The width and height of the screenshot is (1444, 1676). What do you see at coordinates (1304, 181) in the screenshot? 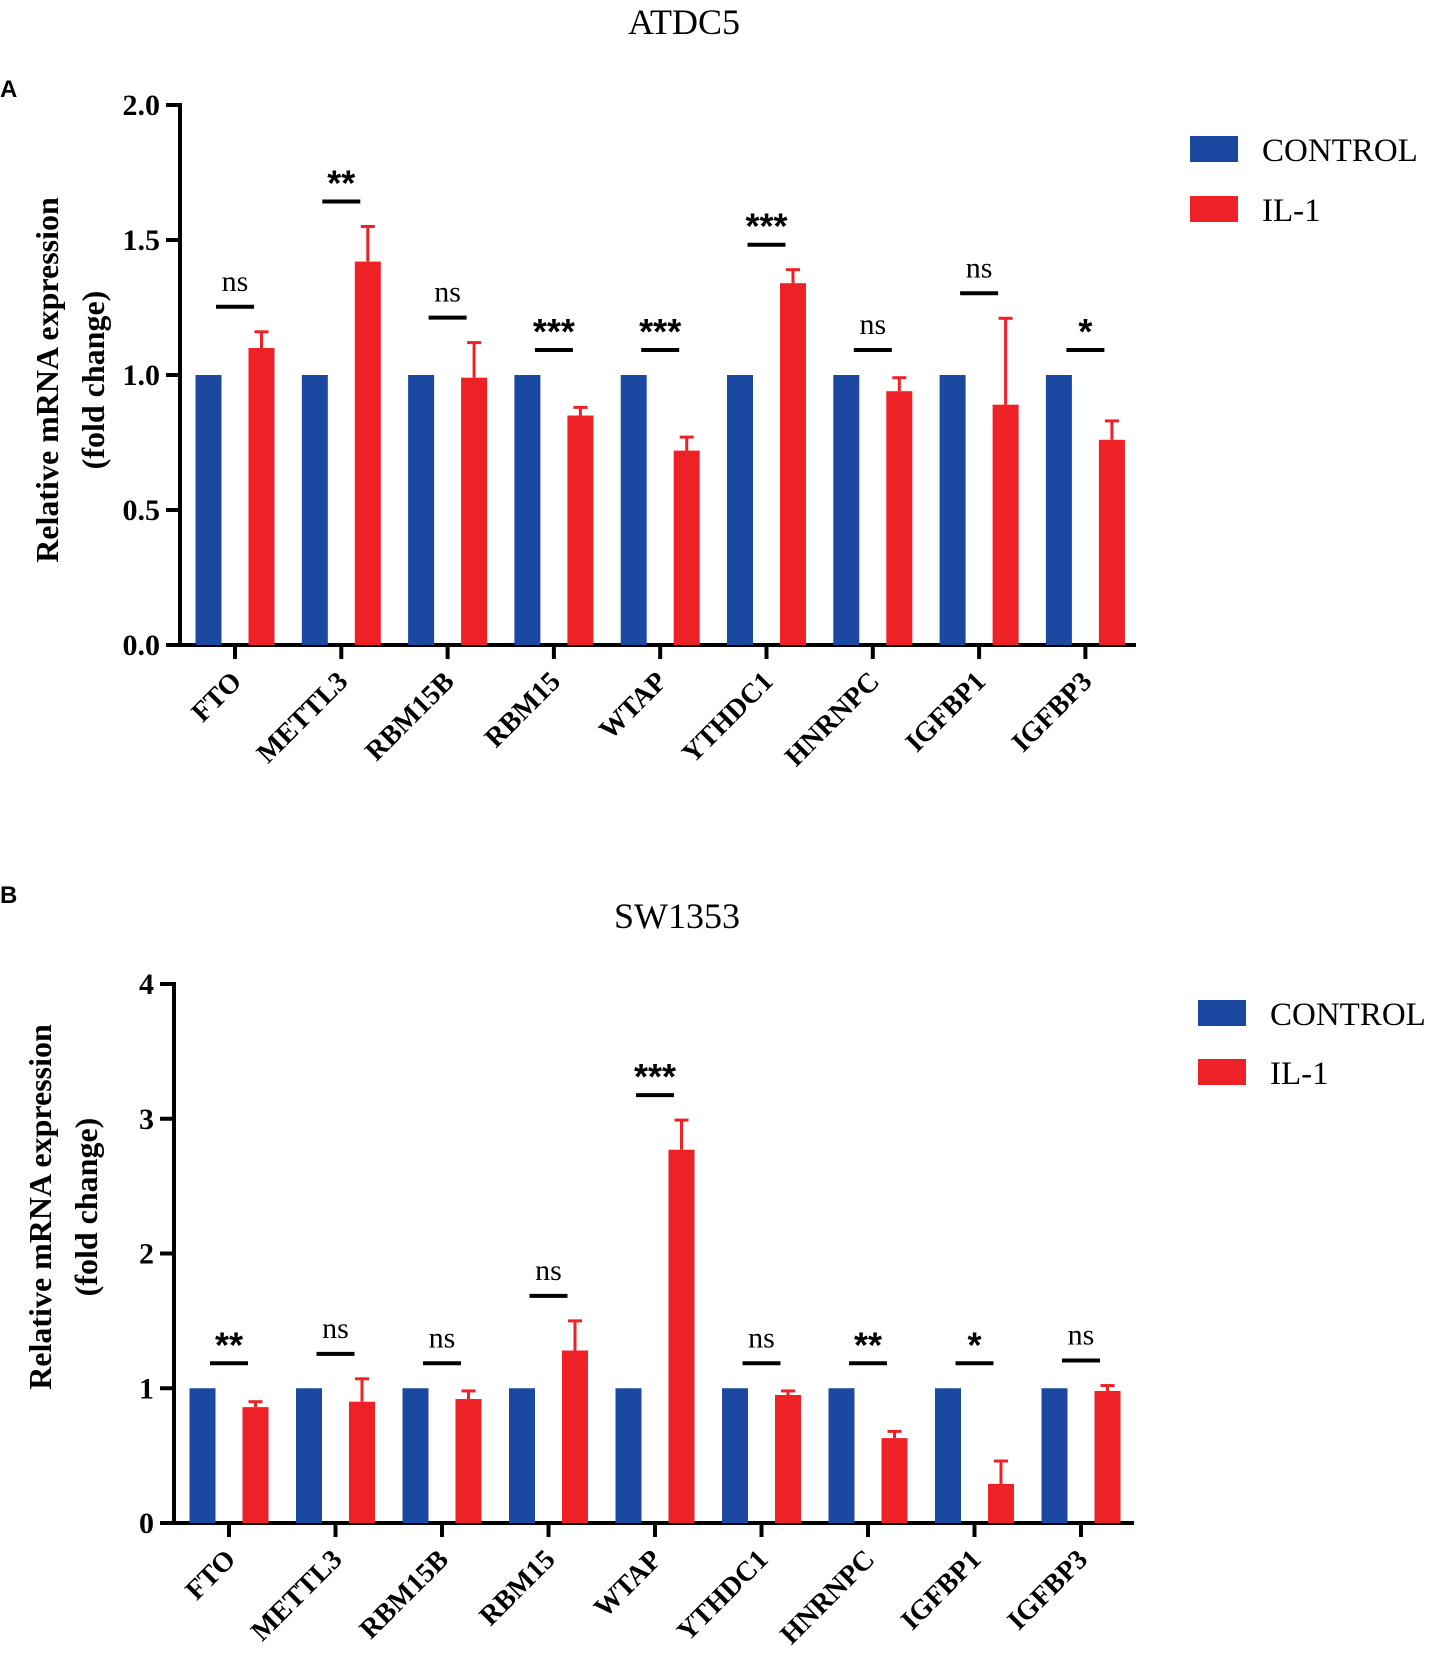
I see `panel-a-legend: CONTROL IL-1` at bounding box center [1304, 181].